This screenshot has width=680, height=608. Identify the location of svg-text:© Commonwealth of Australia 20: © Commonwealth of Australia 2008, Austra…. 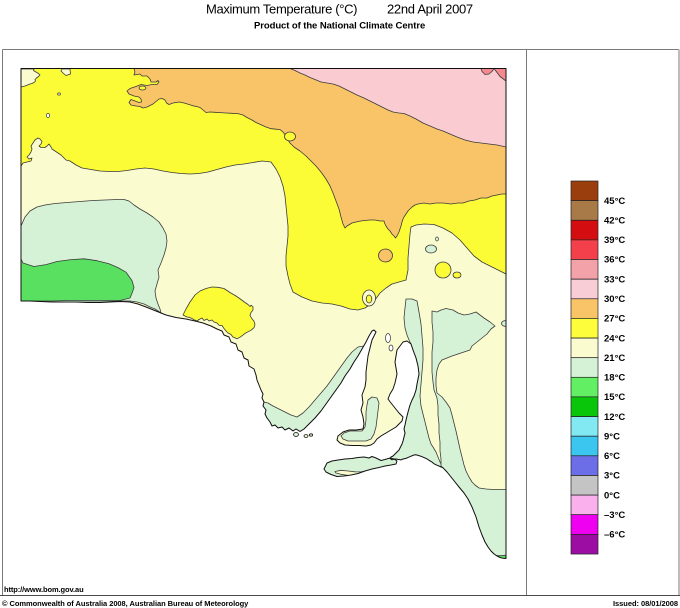
(125, 603).